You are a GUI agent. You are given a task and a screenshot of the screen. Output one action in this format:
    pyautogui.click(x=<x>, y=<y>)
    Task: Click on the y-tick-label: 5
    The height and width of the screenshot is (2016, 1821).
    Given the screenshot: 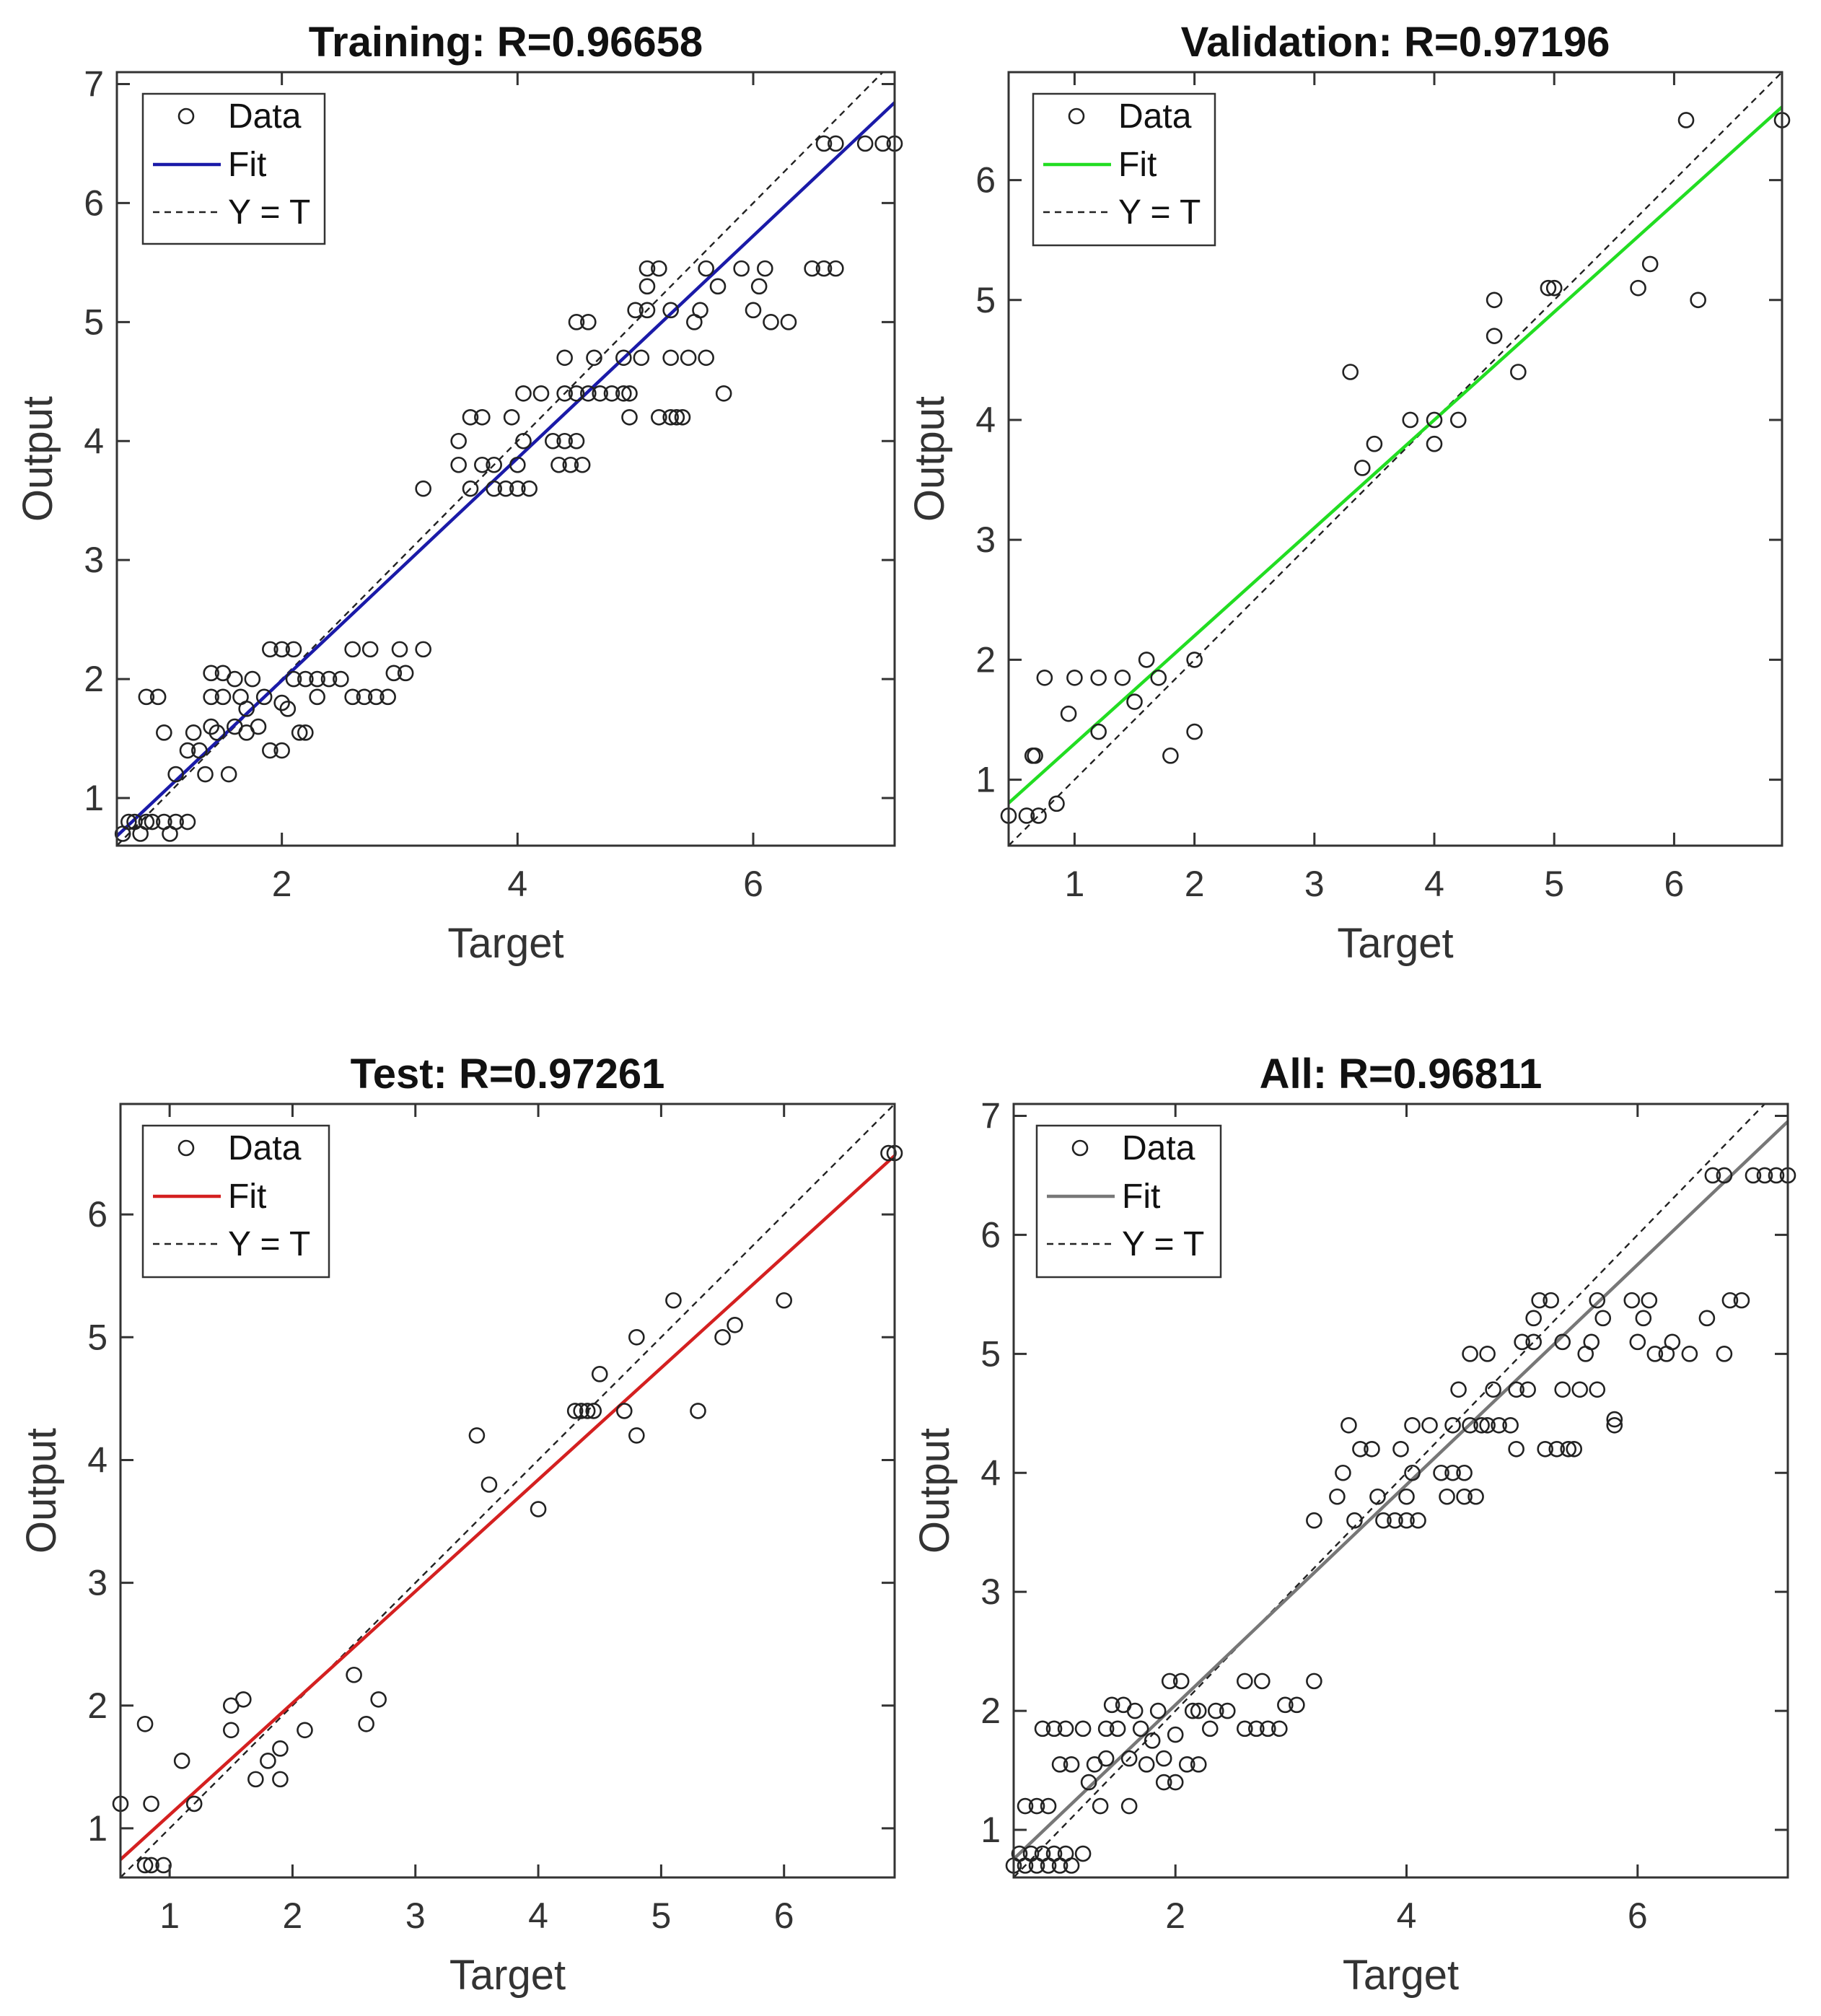 What is the action you would take?
    pyautogui.click(x=97, y=1337)
    